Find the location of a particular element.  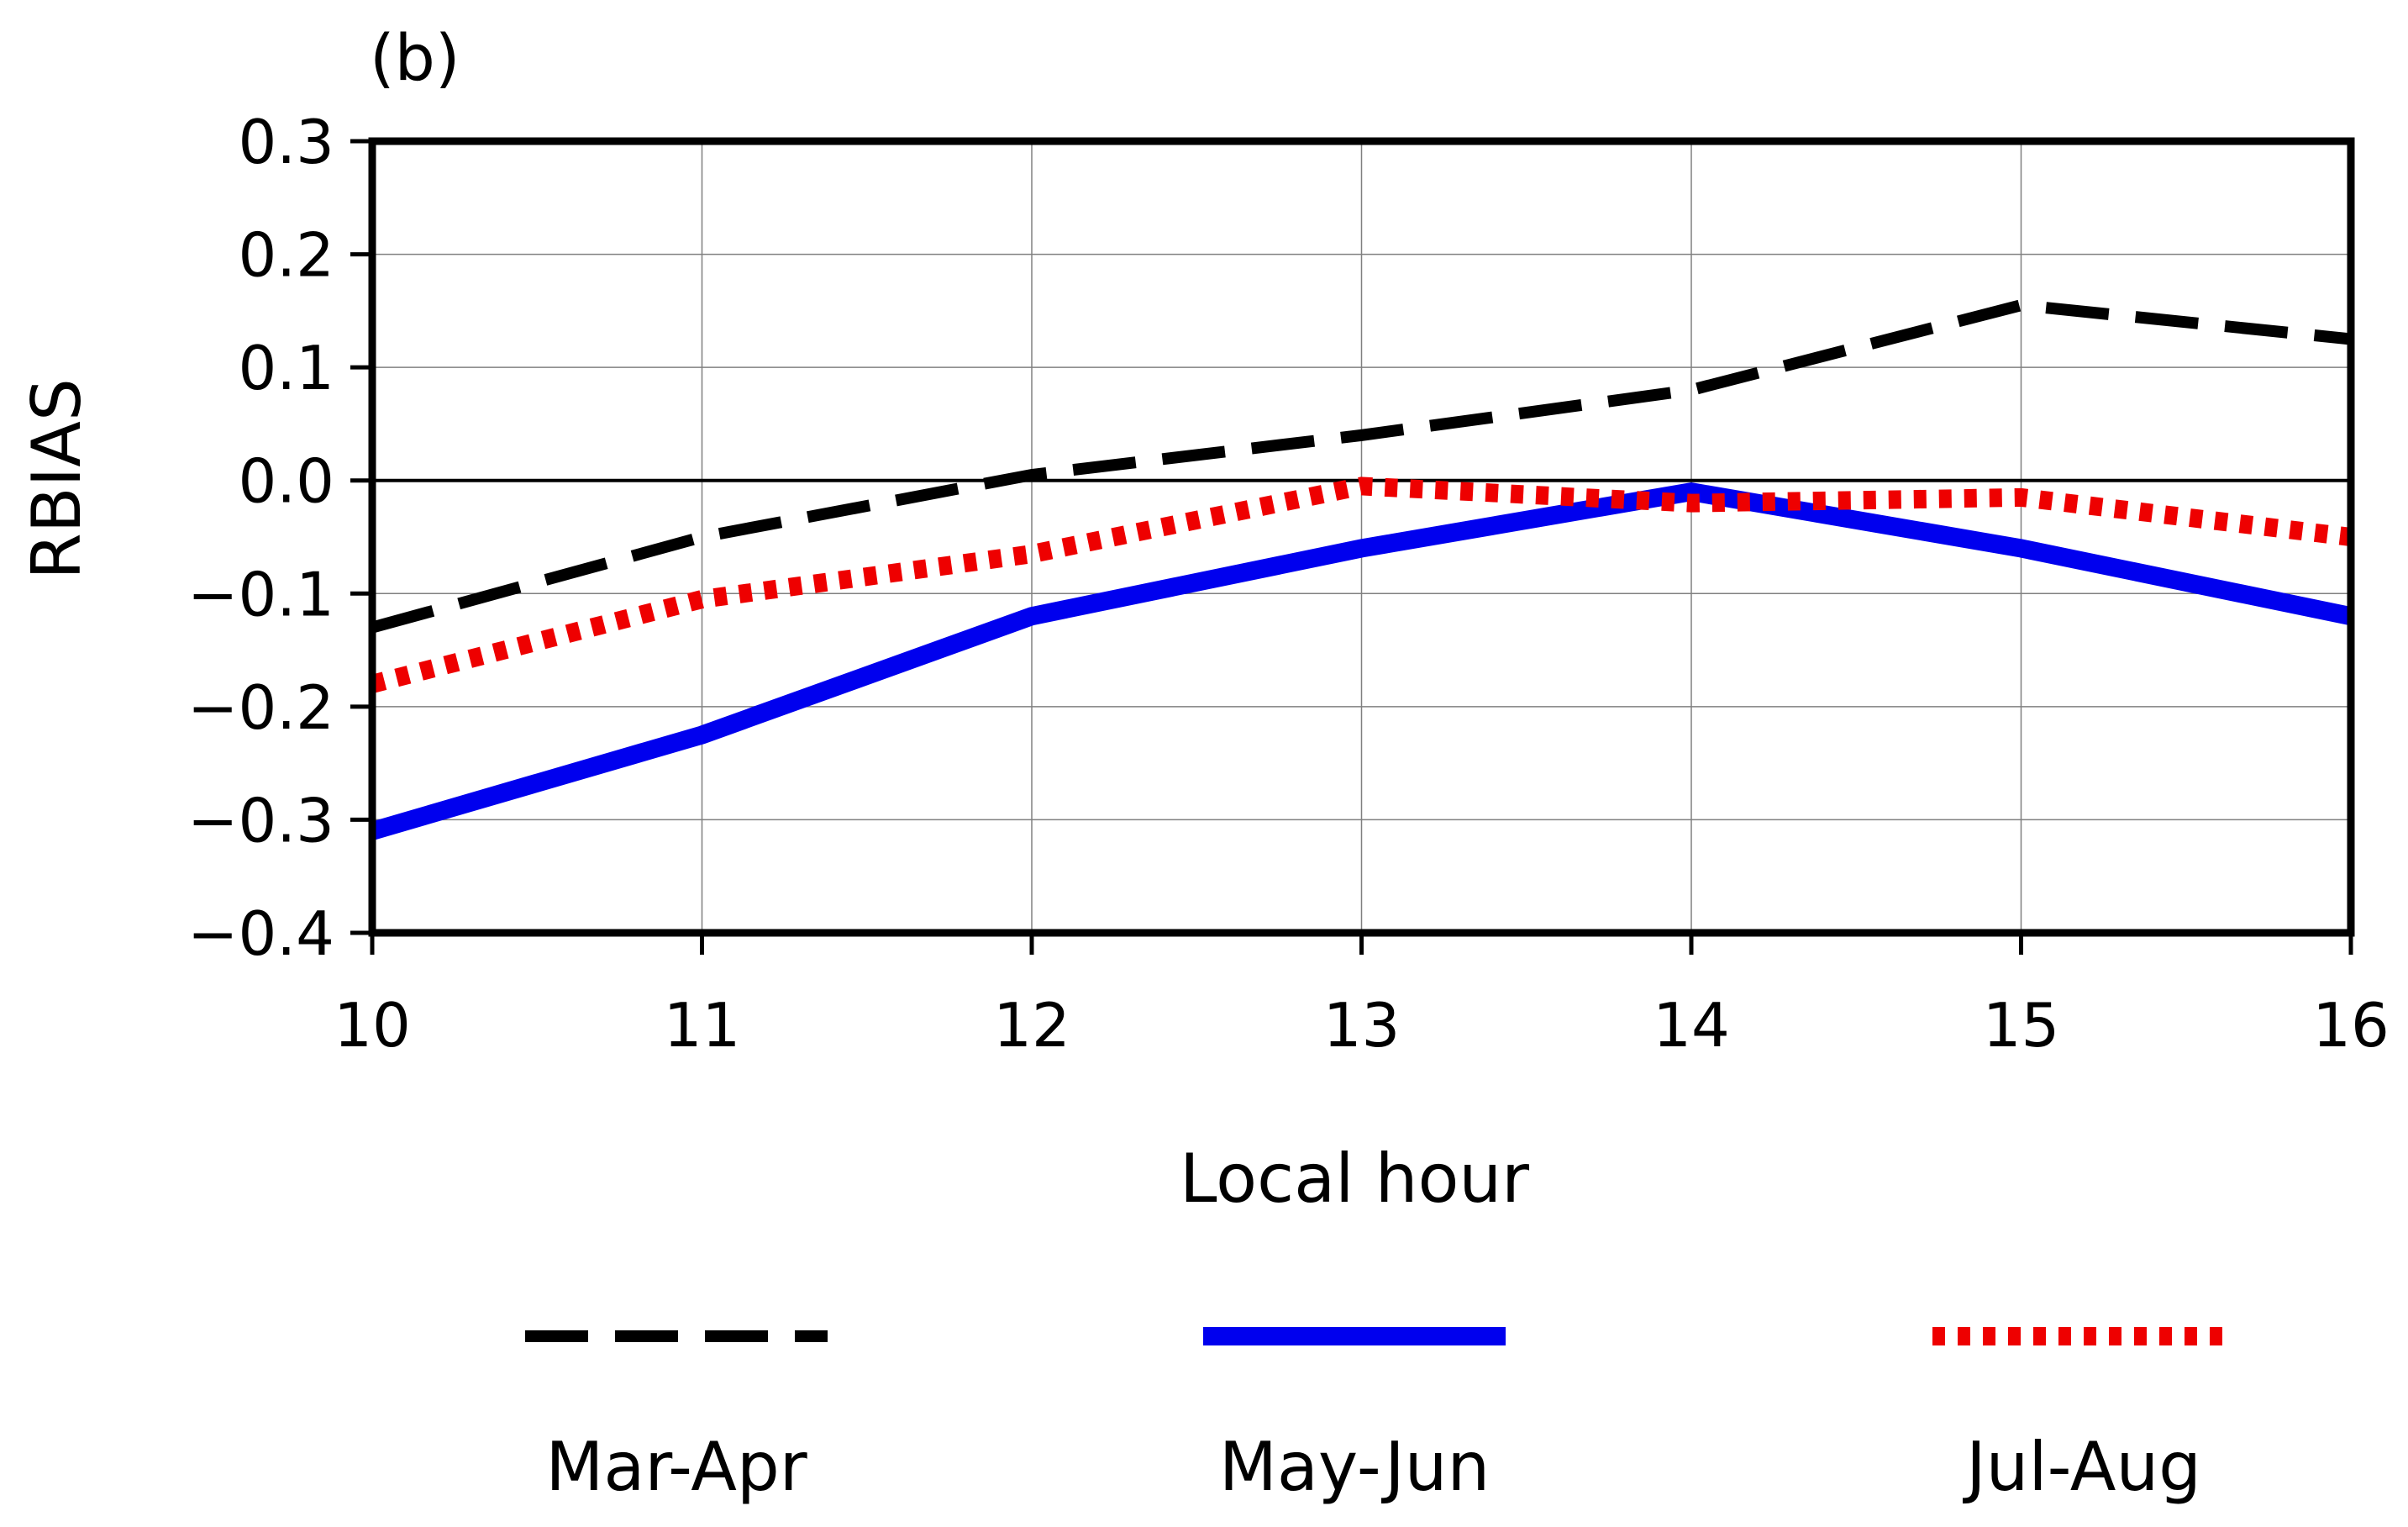

y-tick-label: −0.4 is located at coordinates (260, 933).